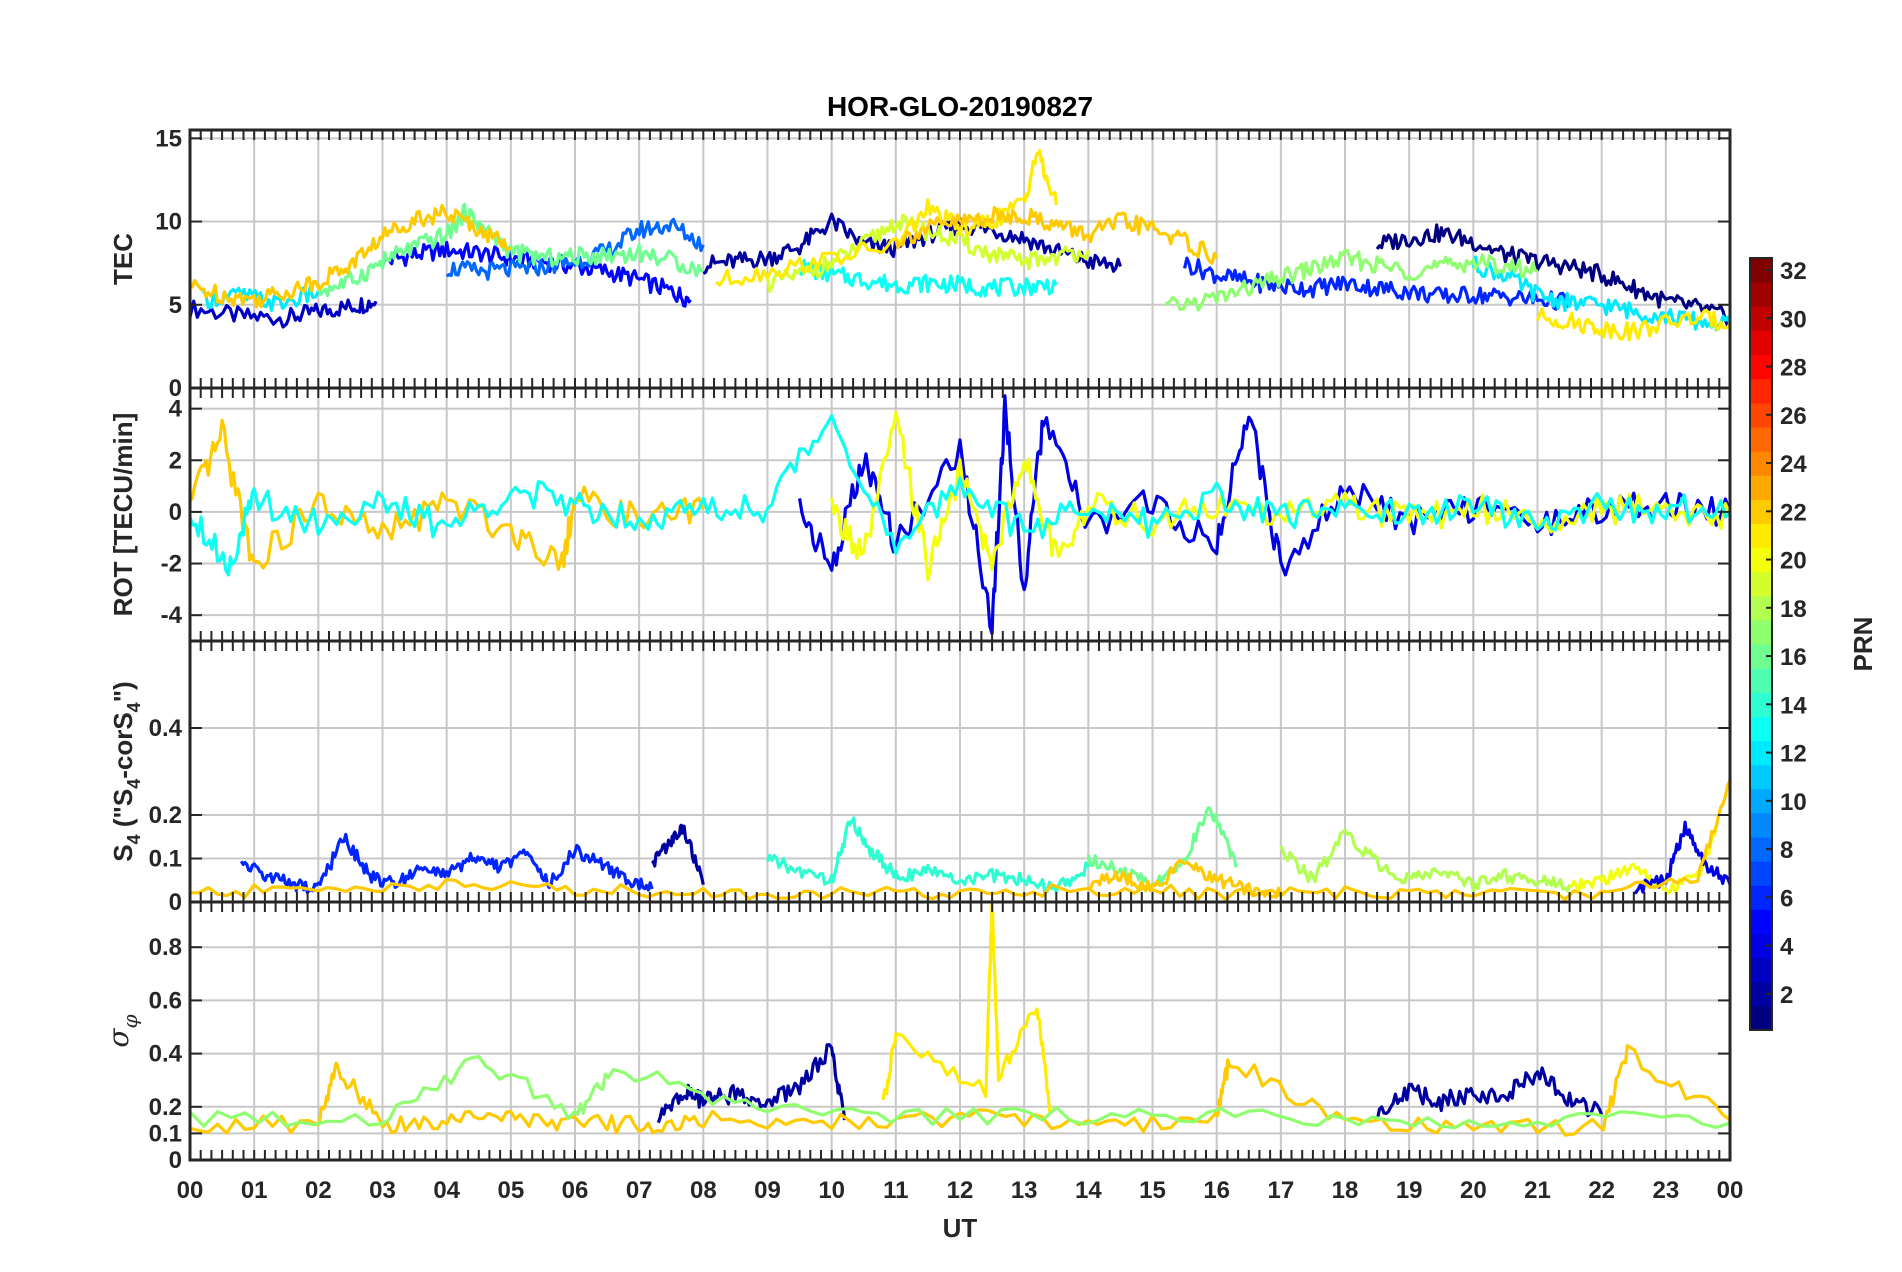  I want to click on x-tick-label: 10, so click(831, 1190).